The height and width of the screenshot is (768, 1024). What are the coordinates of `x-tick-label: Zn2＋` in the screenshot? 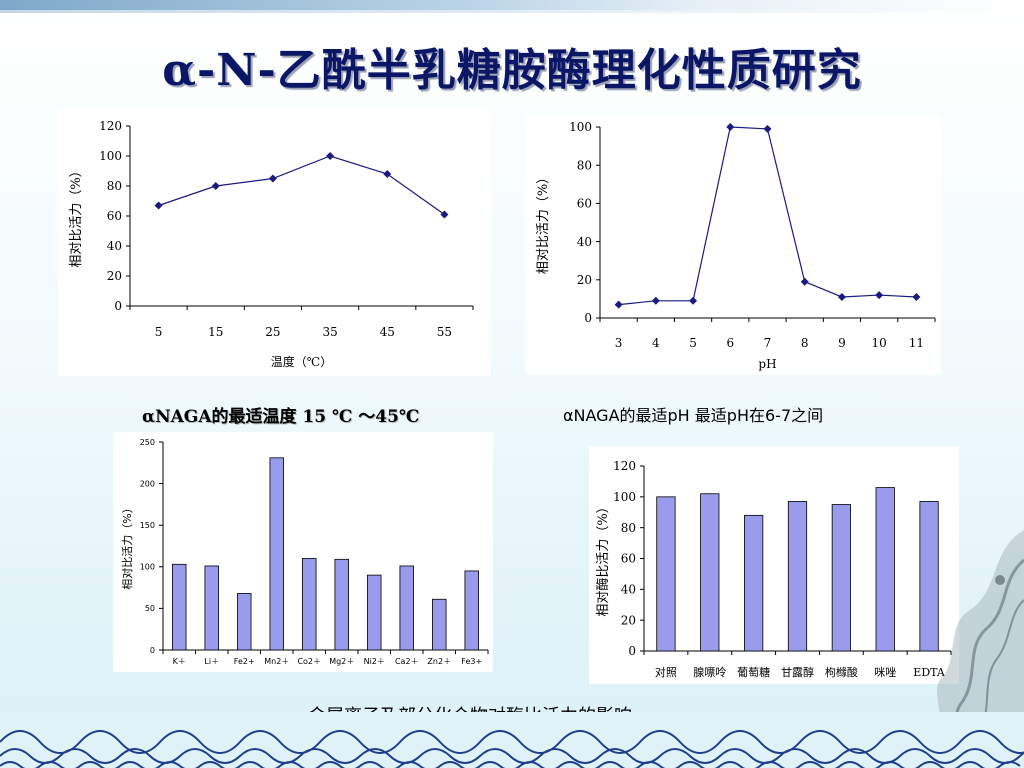 It's located at (439, 661).